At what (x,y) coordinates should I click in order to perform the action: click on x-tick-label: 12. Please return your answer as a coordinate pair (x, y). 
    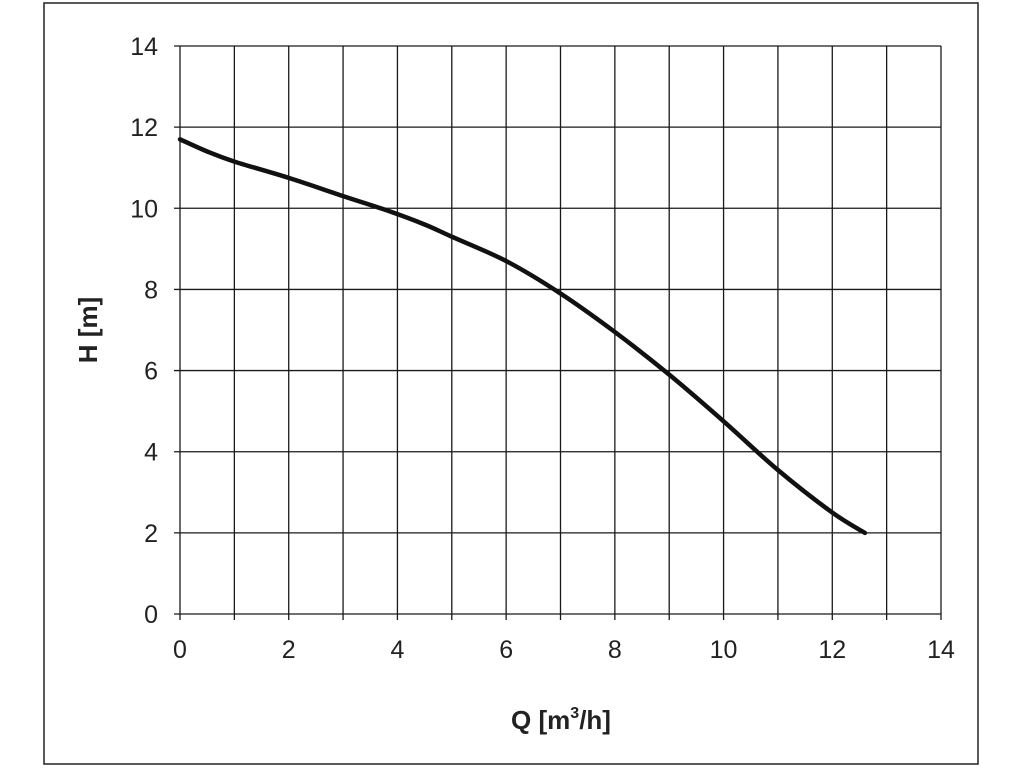
    Looking at the image, I should click on (832, 650).